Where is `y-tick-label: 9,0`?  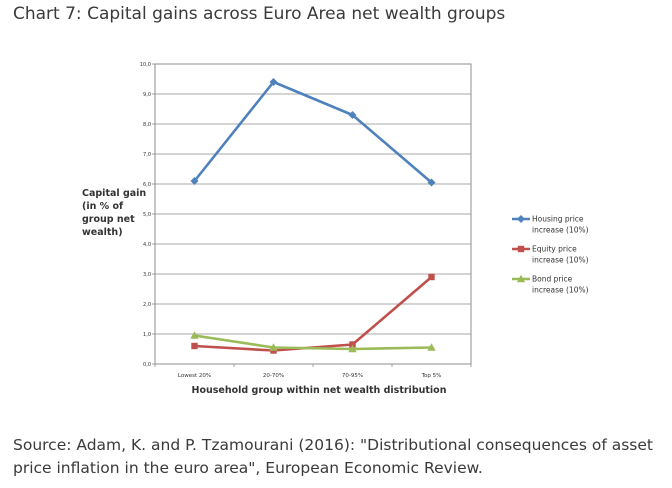 y-tick-label: 9,0 is located at coordinates (147, 95).